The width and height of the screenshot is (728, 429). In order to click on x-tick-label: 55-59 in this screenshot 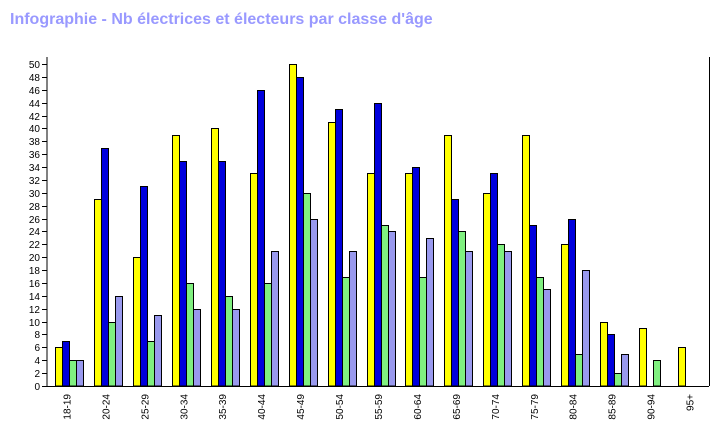, I will do `click(379, 407)`.